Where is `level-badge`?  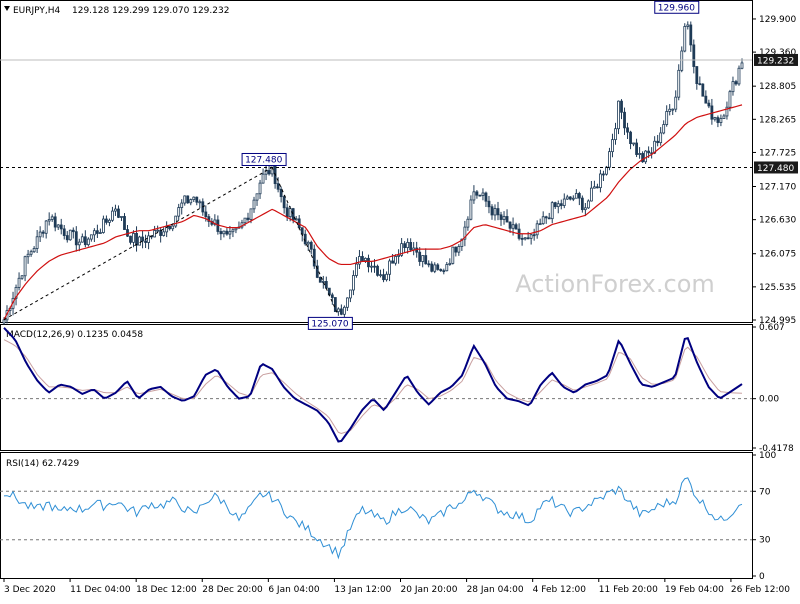 level-badge is located at coordinates (776, 167).